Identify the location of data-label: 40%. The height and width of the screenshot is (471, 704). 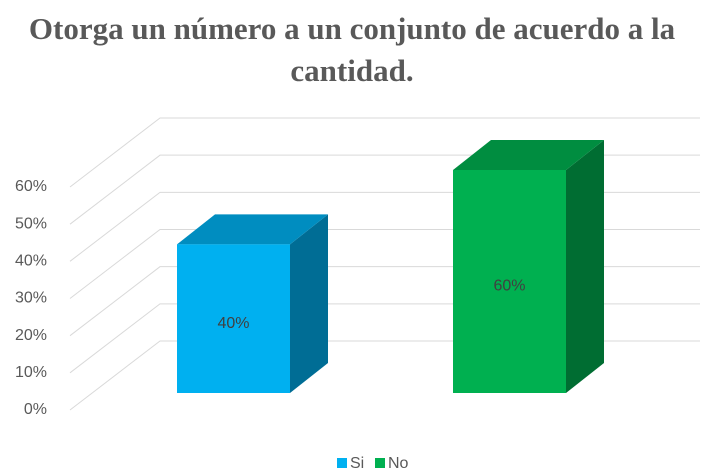
(233, 323).